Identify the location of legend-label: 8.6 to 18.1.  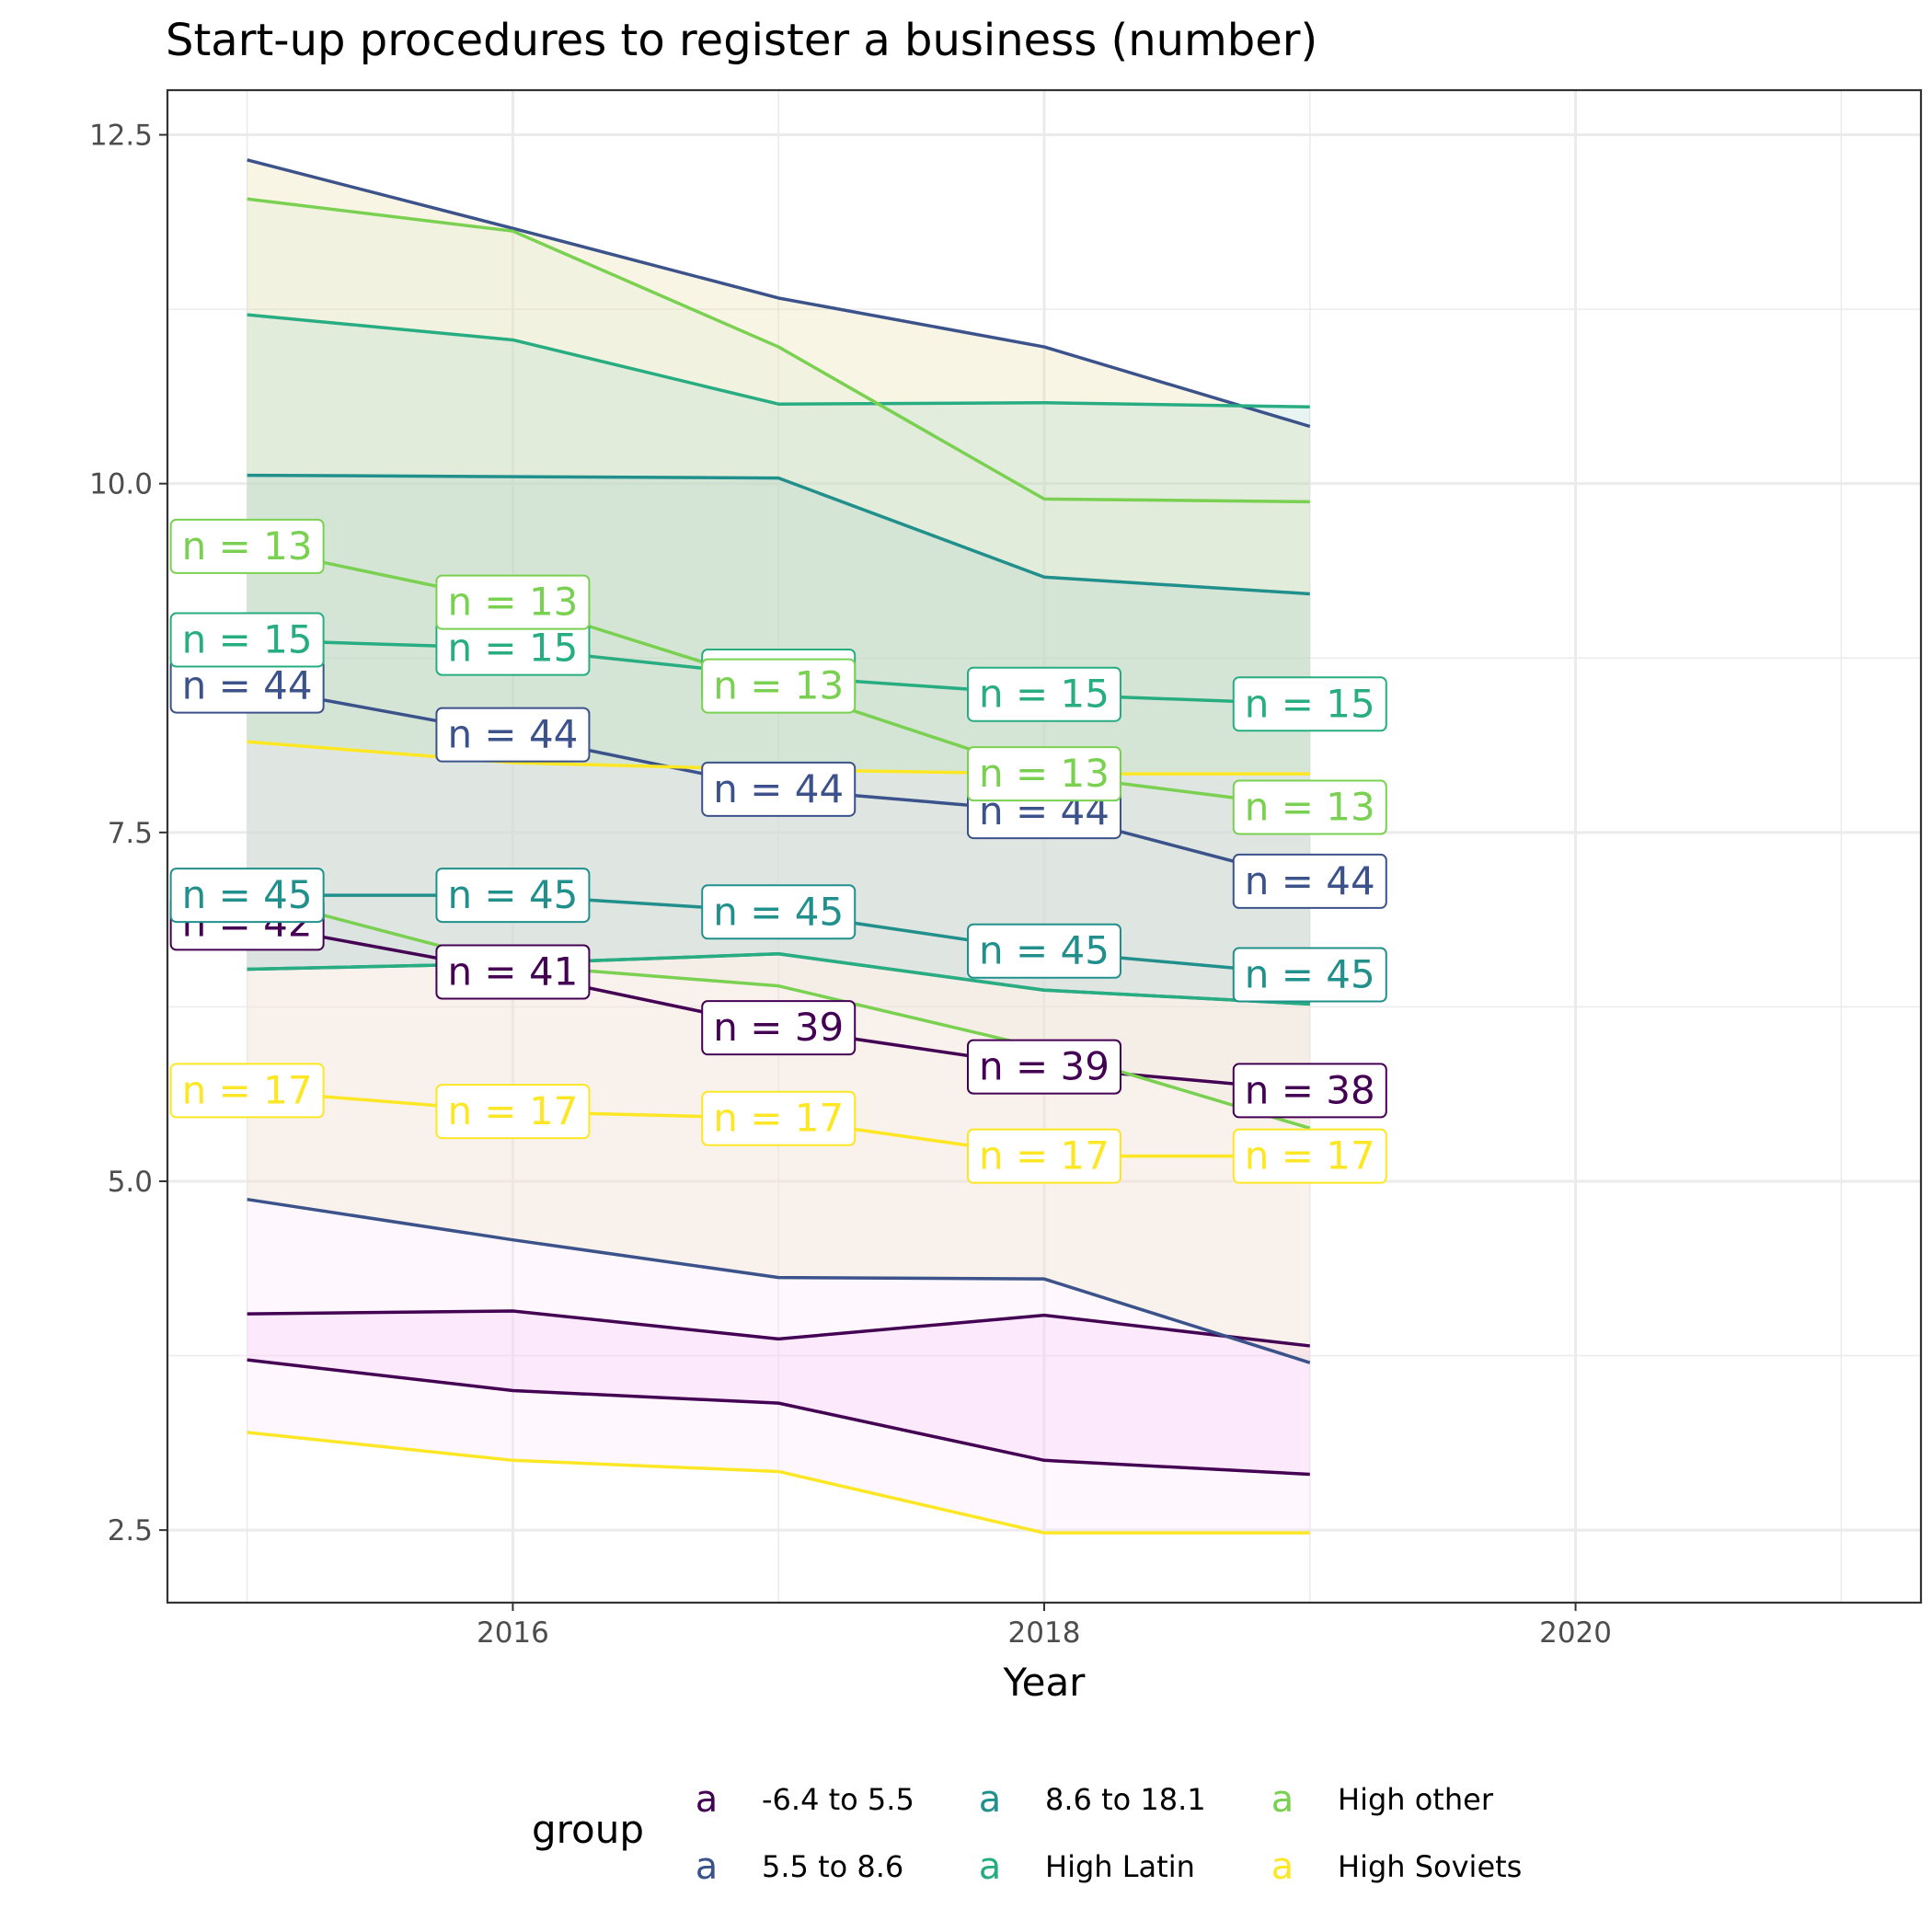
(1125, 1799).